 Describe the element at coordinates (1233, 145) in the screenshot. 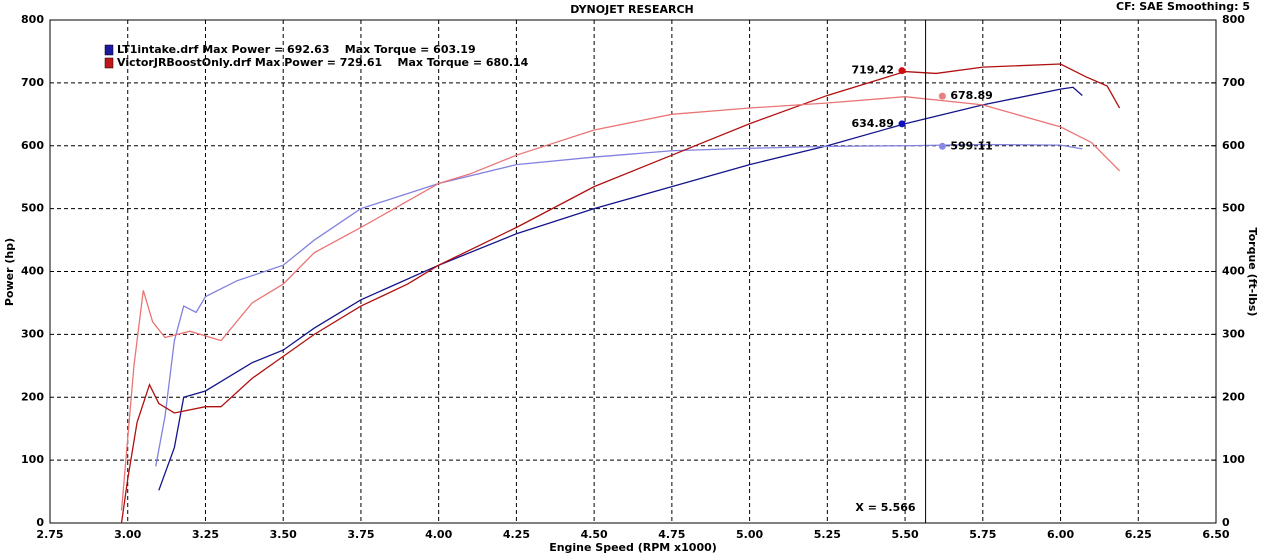

I see `y2-tick-label: 600` at that location.